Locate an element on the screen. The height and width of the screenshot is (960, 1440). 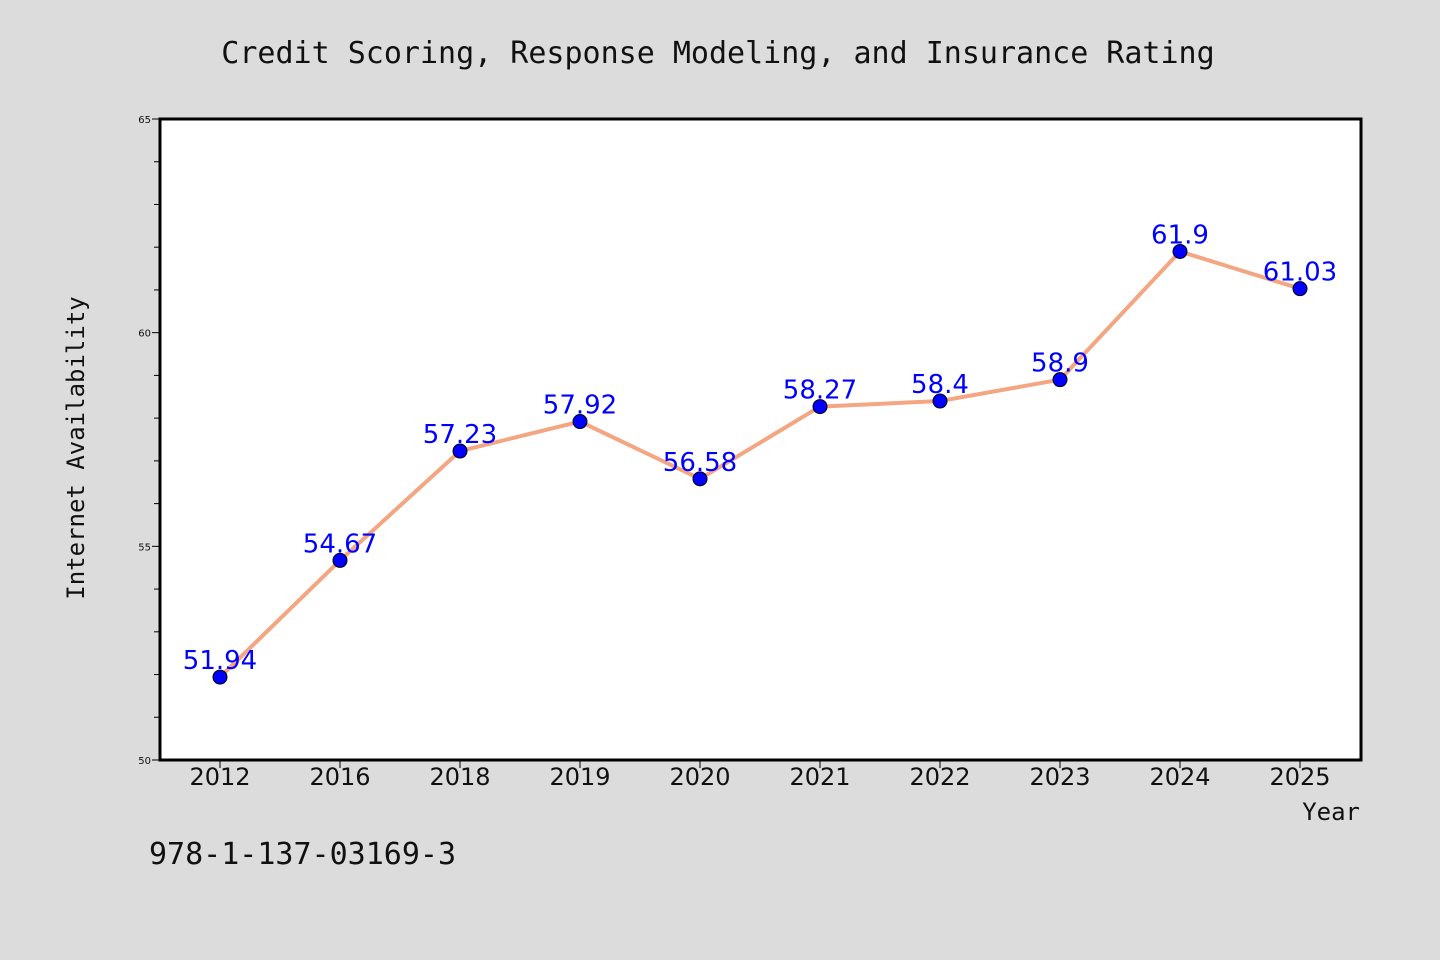
data-label: 61.9 is located at coordinates (1180, 235).